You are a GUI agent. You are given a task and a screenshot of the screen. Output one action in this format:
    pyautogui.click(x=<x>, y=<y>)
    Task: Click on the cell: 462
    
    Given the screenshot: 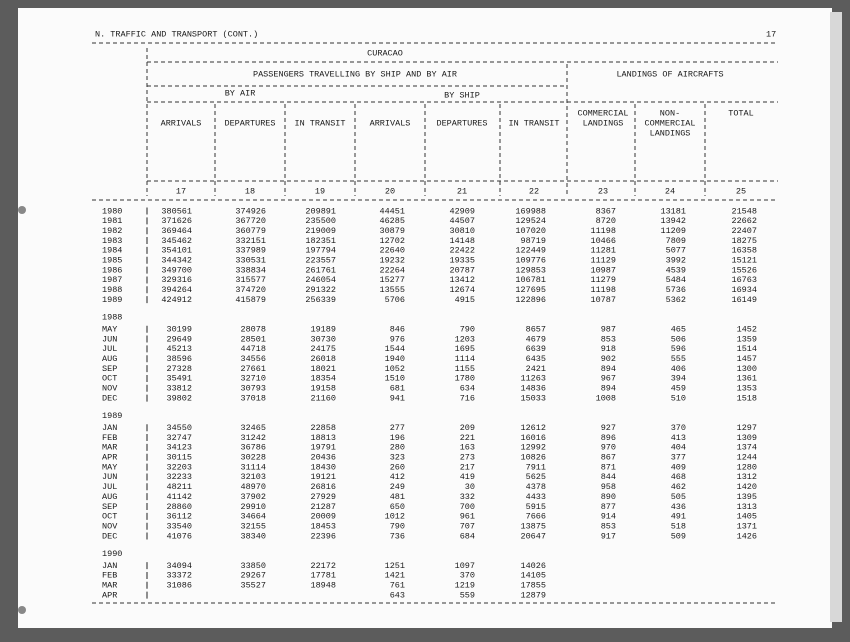 What is the action you would take?
    pyautogui.click(x=678, y=487)
    